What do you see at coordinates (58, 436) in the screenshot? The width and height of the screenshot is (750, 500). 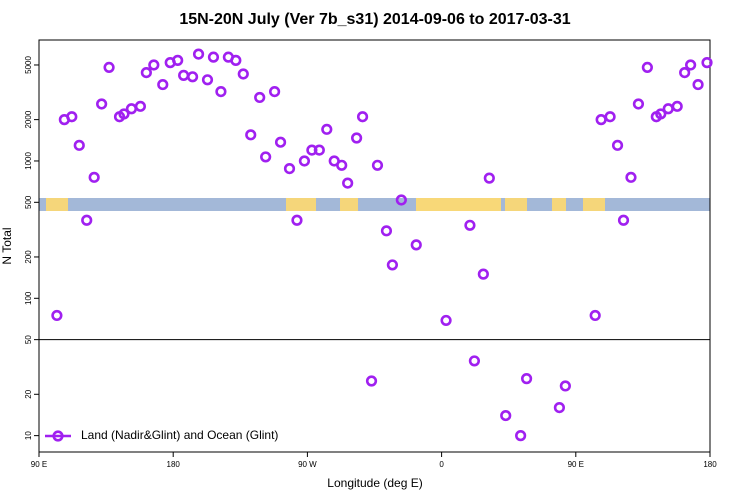 I see `legend-marker` at bounding box center [58, 436].